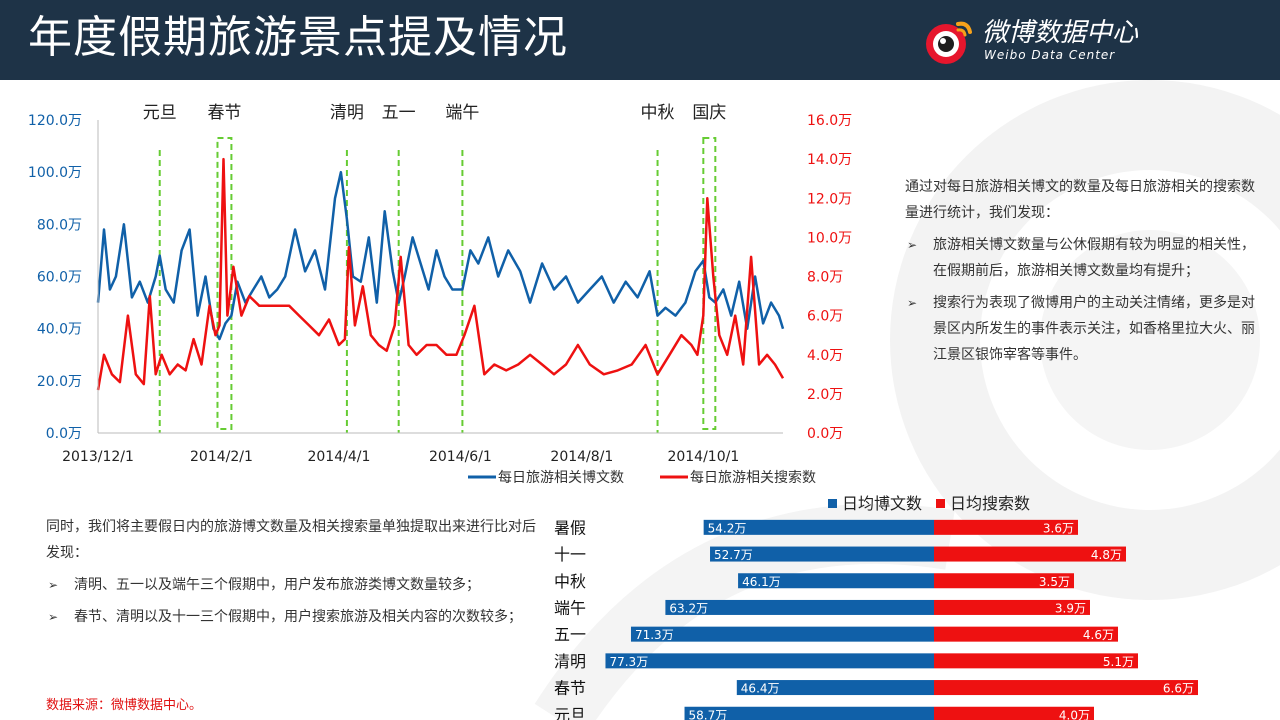 This screenshot has height=720, width=1280. Describe the element at coordinates (949, 42) in the screenshot. I see `weibo-eye-icon` at that location.